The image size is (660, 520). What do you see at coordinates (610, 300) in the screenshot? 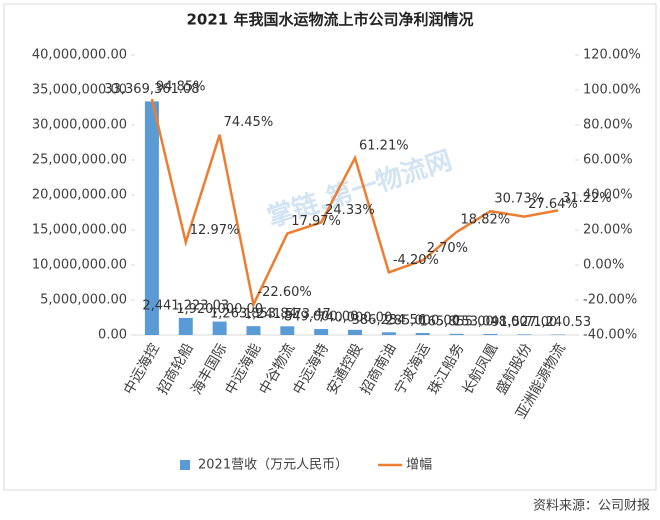
I see `y2-tick-label: -20.00%` at bounding box center [610, 300].